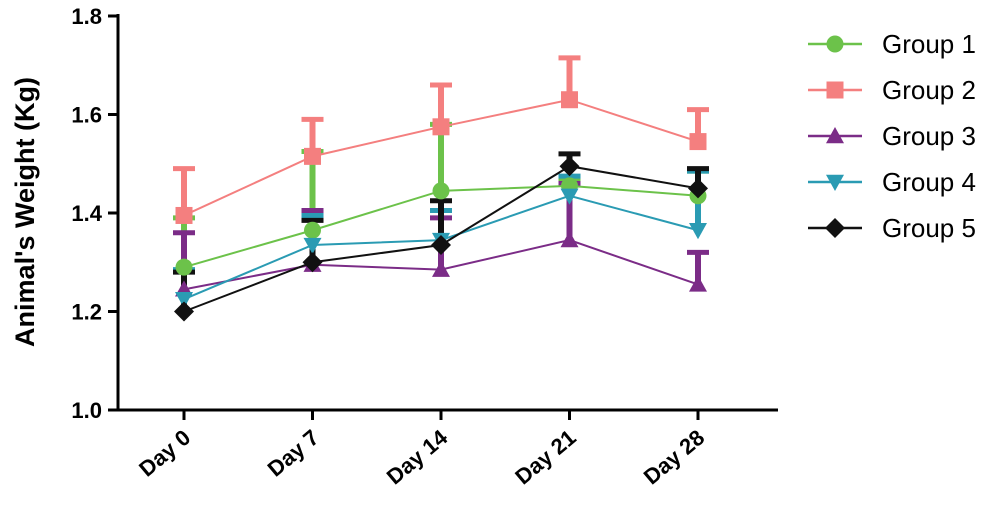 This screenshot has width=1000, height=532. What do you see at coordinates (25, 212) in the screenshot?
I see `y-axis-label: Animal's Weight (Kg)` at bounding box center [25, 212].